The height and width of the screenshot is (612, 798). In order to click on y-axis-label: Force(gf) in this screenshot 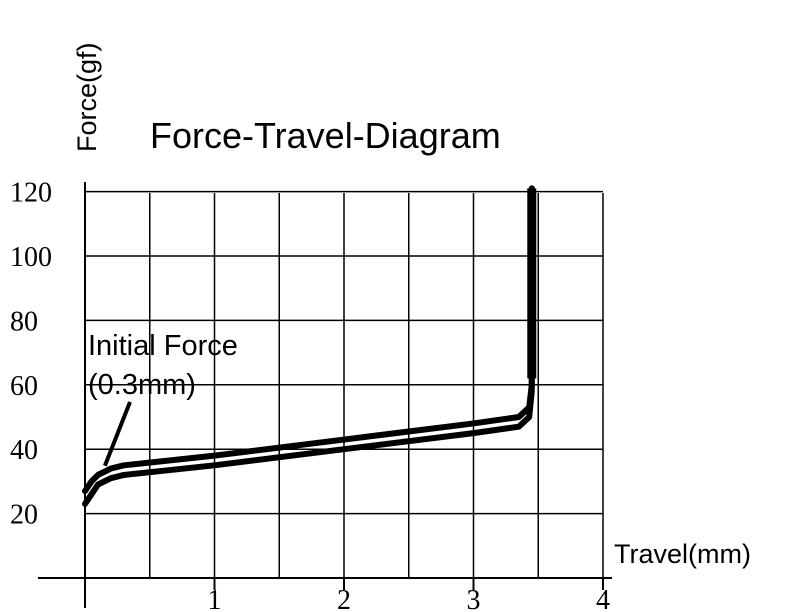, I will do `click(87, 97)`.